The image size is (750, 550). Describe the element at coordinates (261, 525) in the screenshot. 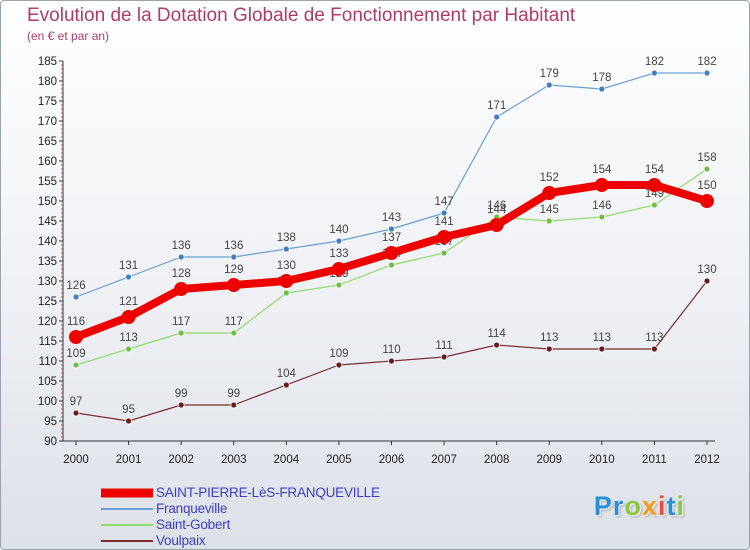

I see `legend-item: Saint-Gobert` at that location.